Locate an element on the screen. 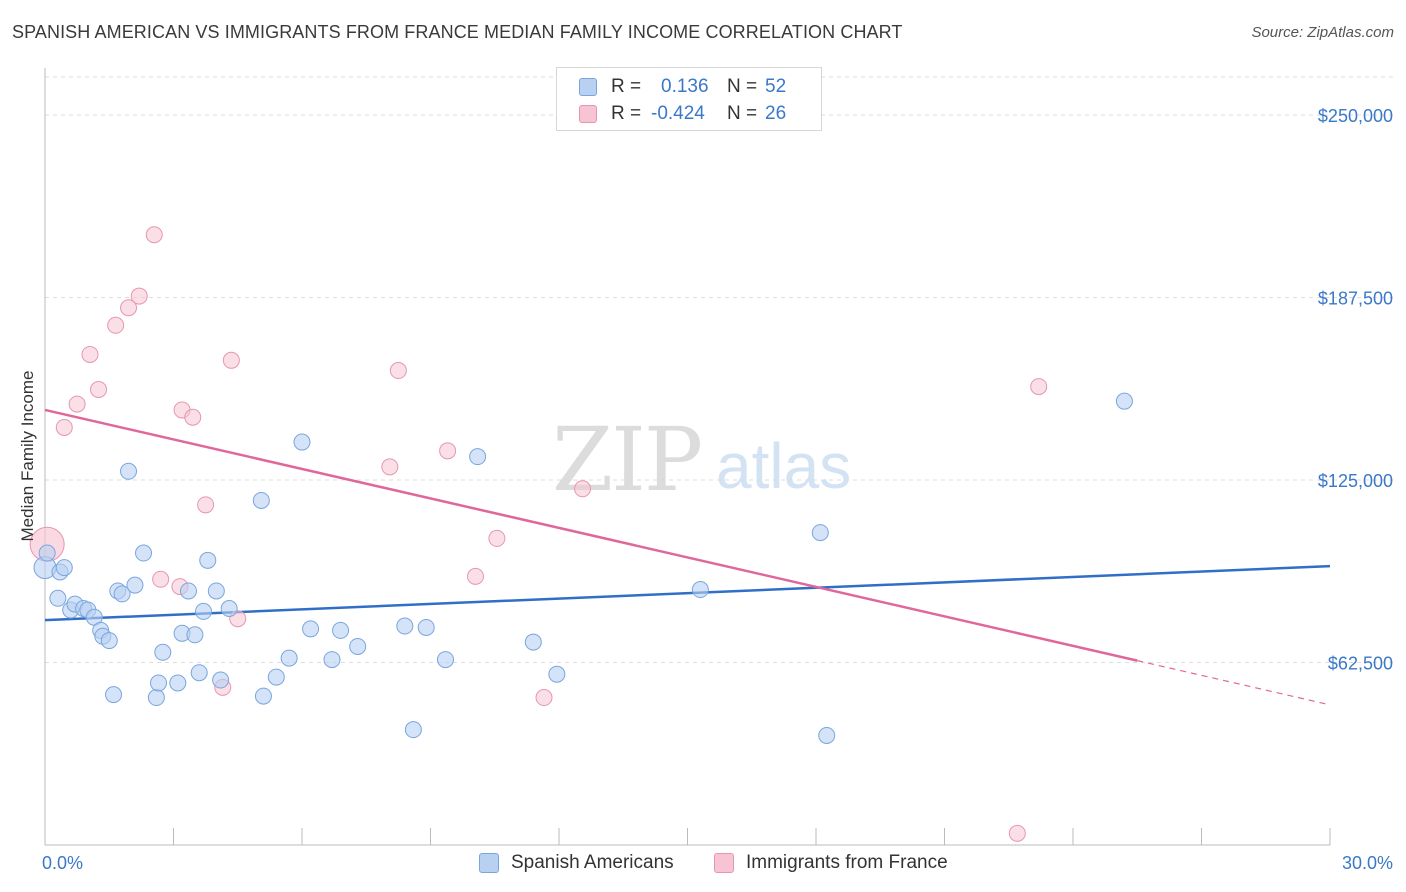 This screenshot has width=1406, height=892. legend-item-spanish-americans: Spanish Americans is located at coordinates (576, 863).